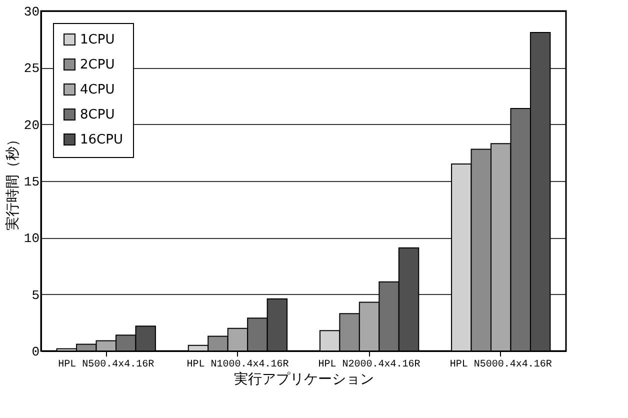 This screenshot has width=628, height=418. I want to click on x-tick-label: HPL N1000.4x4.16R, so click(237, 365).